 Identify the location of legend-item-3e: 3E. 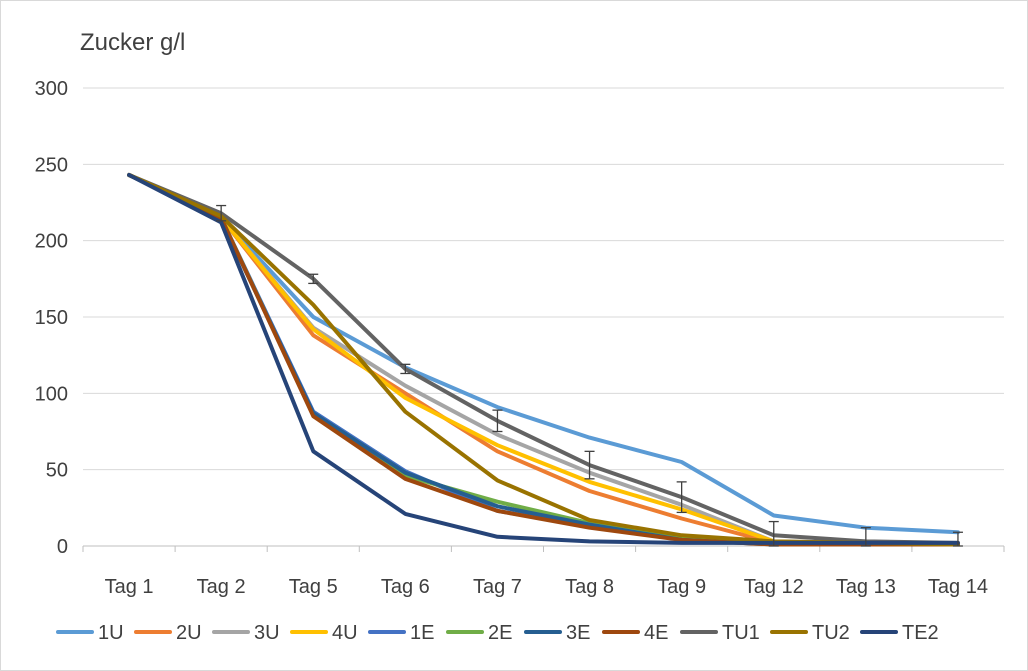
(557, 633).